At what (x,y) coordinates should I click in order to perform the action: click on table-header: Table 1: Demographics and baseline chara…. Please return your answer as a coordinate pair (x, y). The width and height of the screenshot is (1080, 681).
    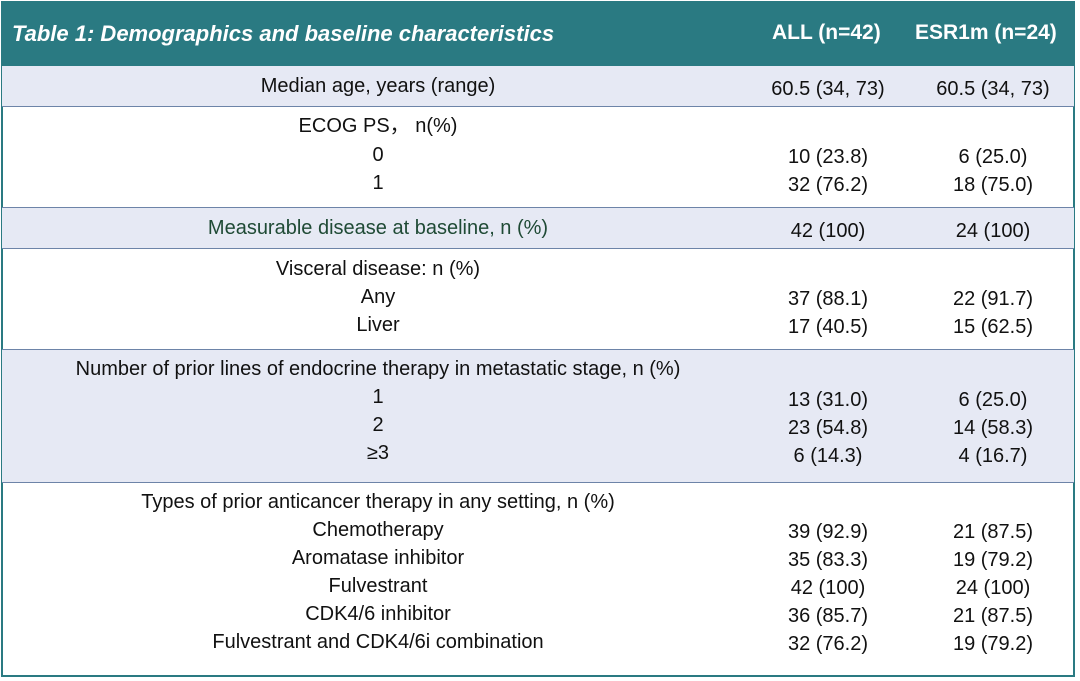
    Looking at the image, I should click on (538, 34).